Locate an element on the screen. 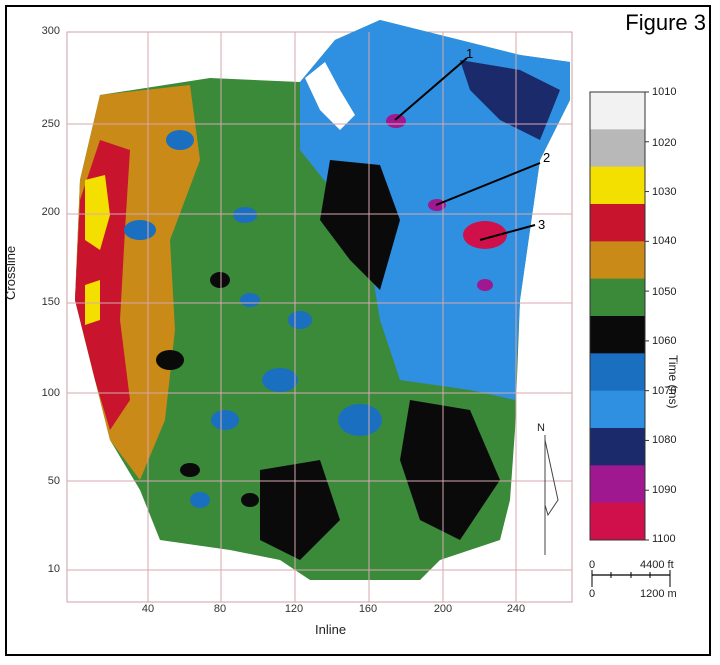  ytick-200: 200 is located at coordinates (50, 212).